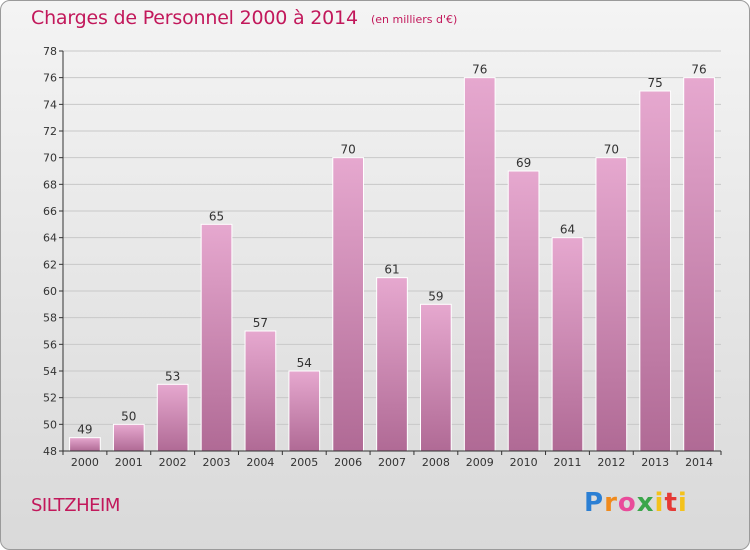  I want to click on x-tick-label: 2010, so click(524, 462).